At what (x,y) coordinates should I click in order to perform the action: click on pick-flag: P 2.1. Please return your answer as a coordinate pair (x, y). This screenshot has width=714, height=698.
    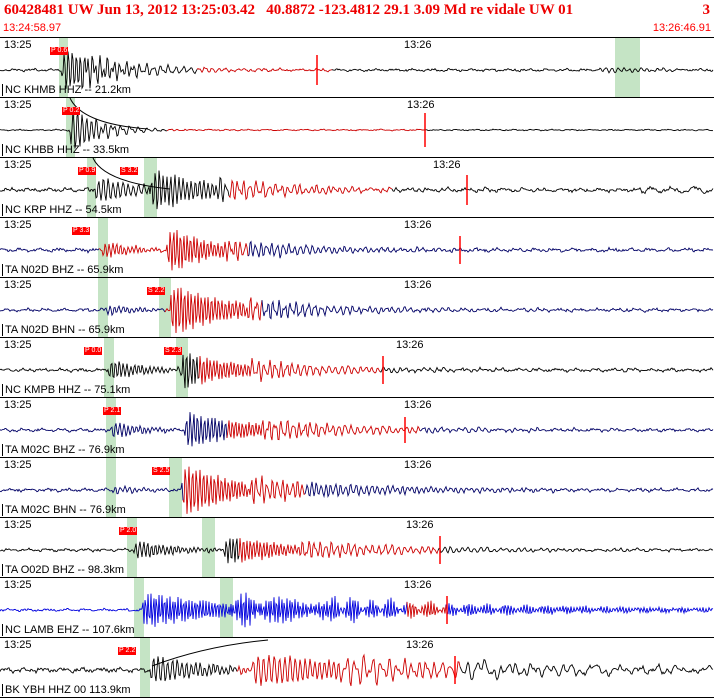
    Looking at the image, I should click on (112, 411).